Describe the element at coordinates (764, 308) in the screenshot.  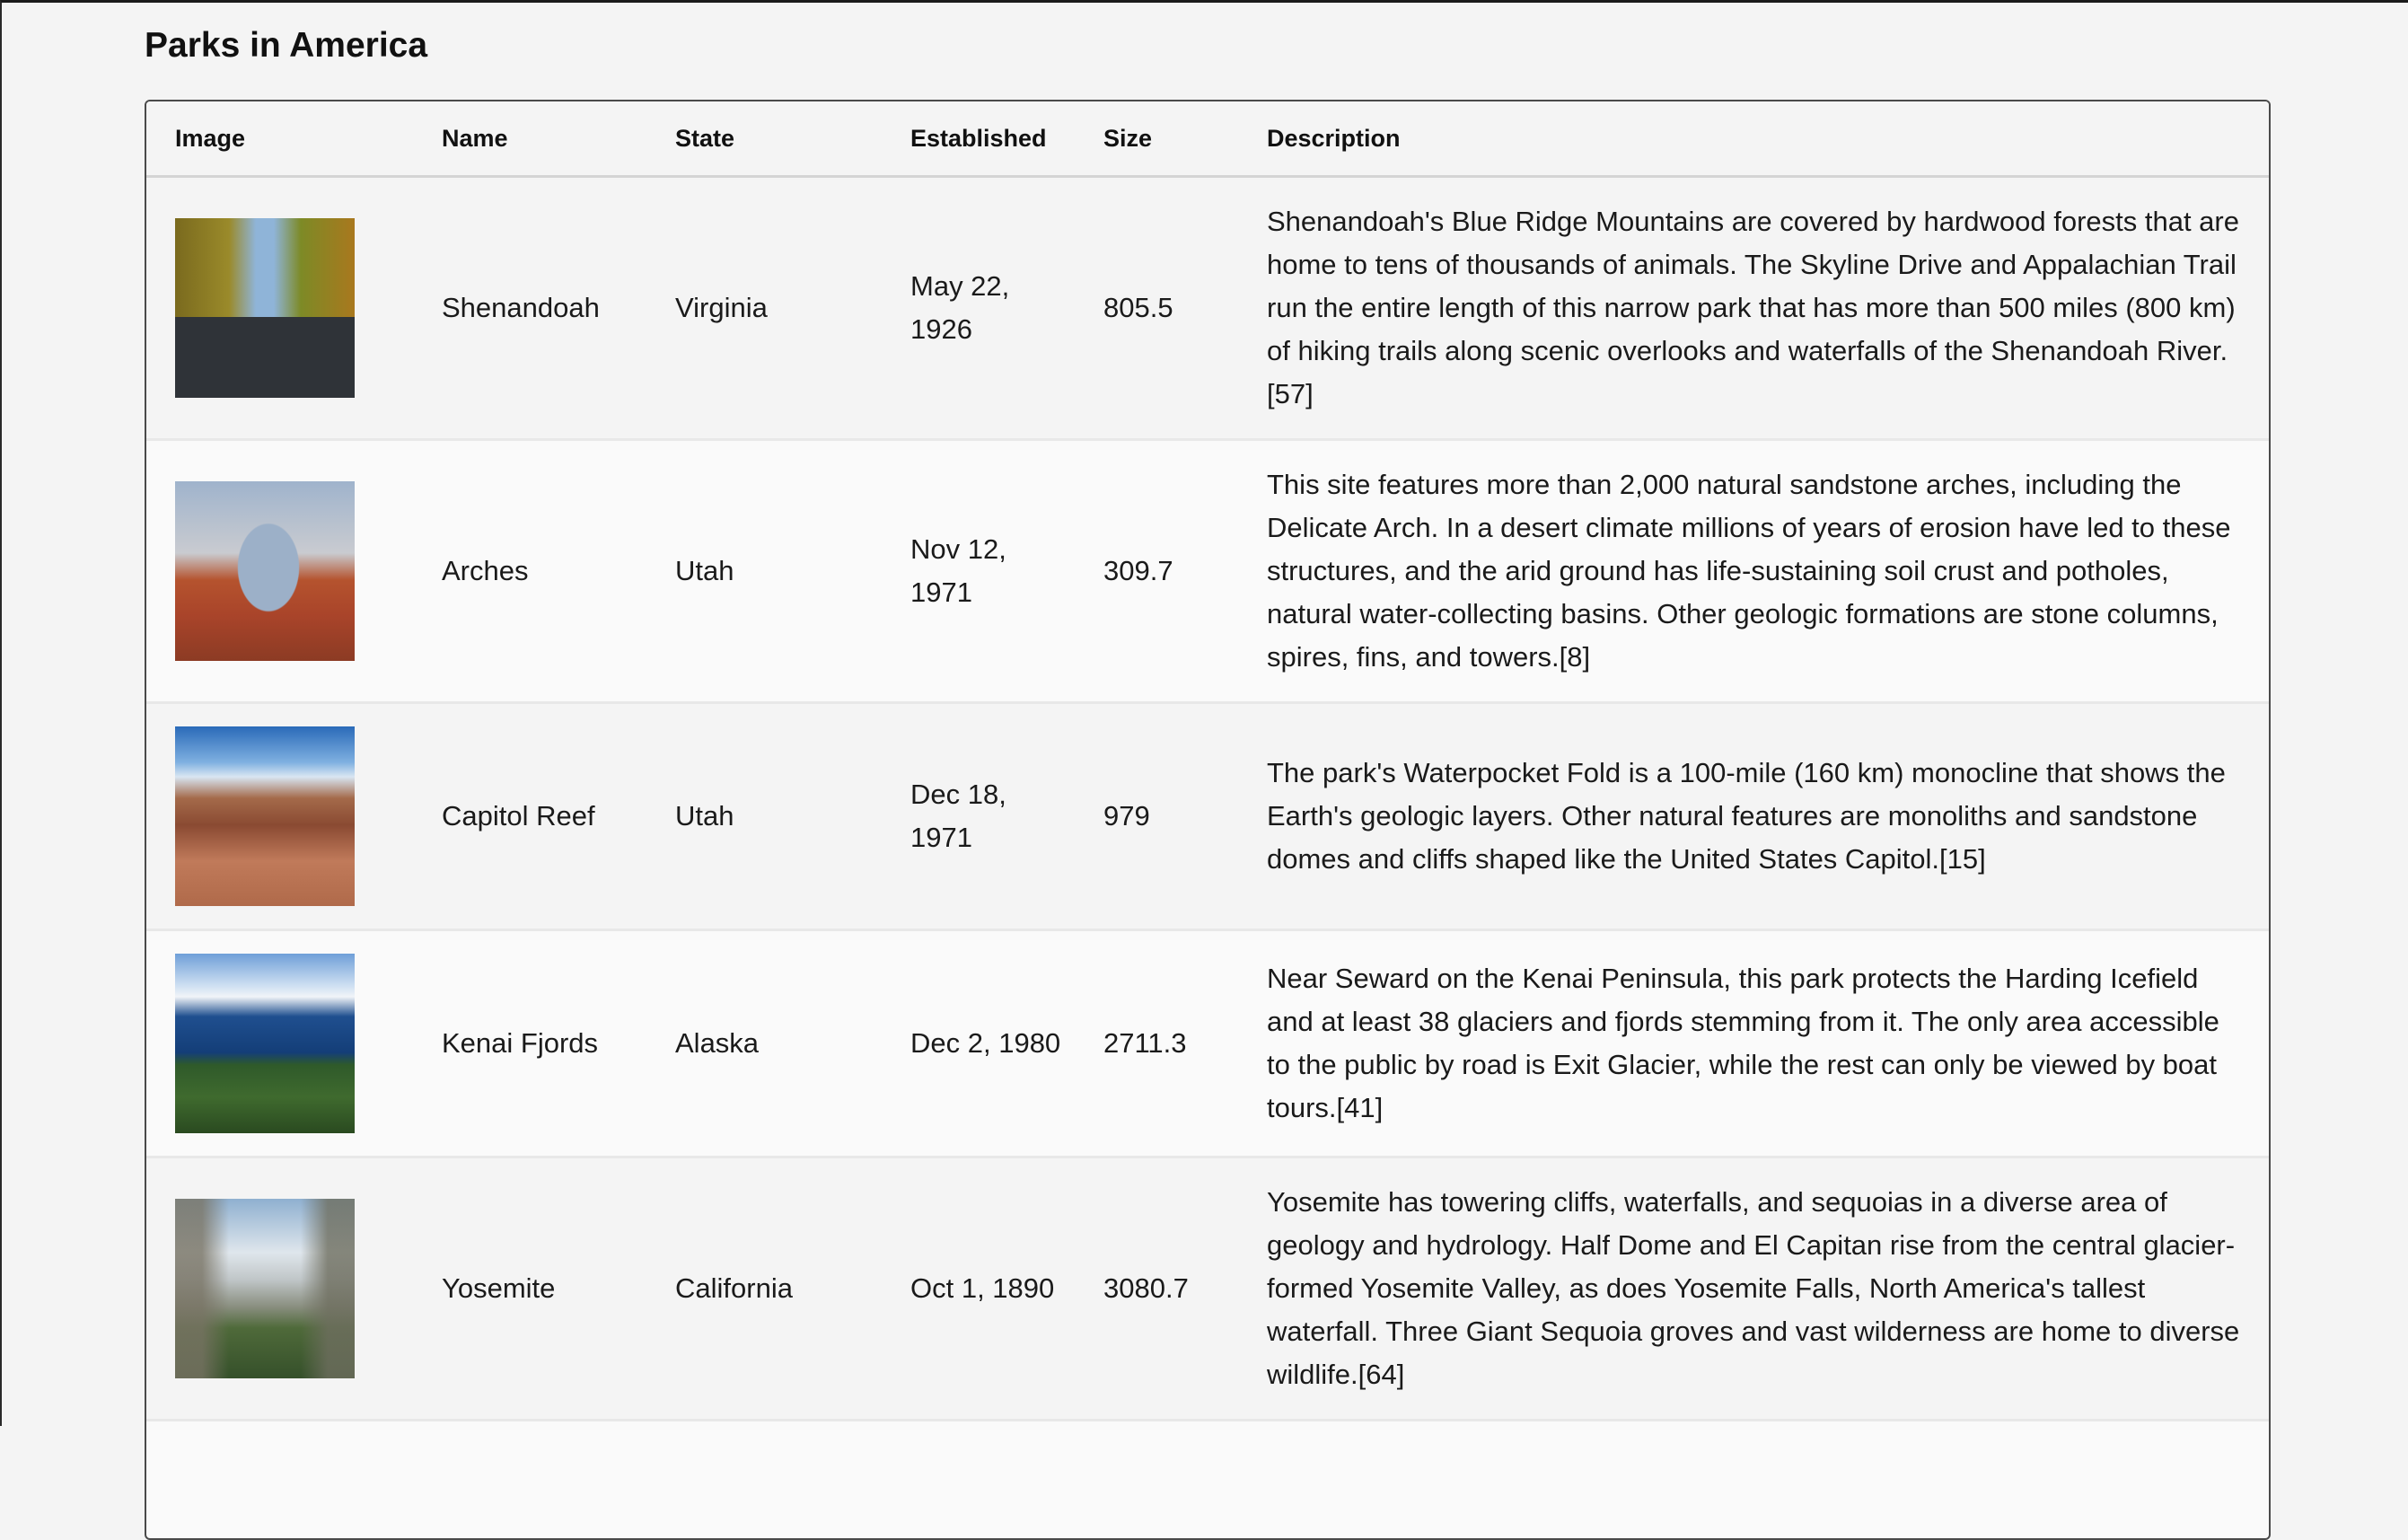
I see `park-state: Virginia` at that location.